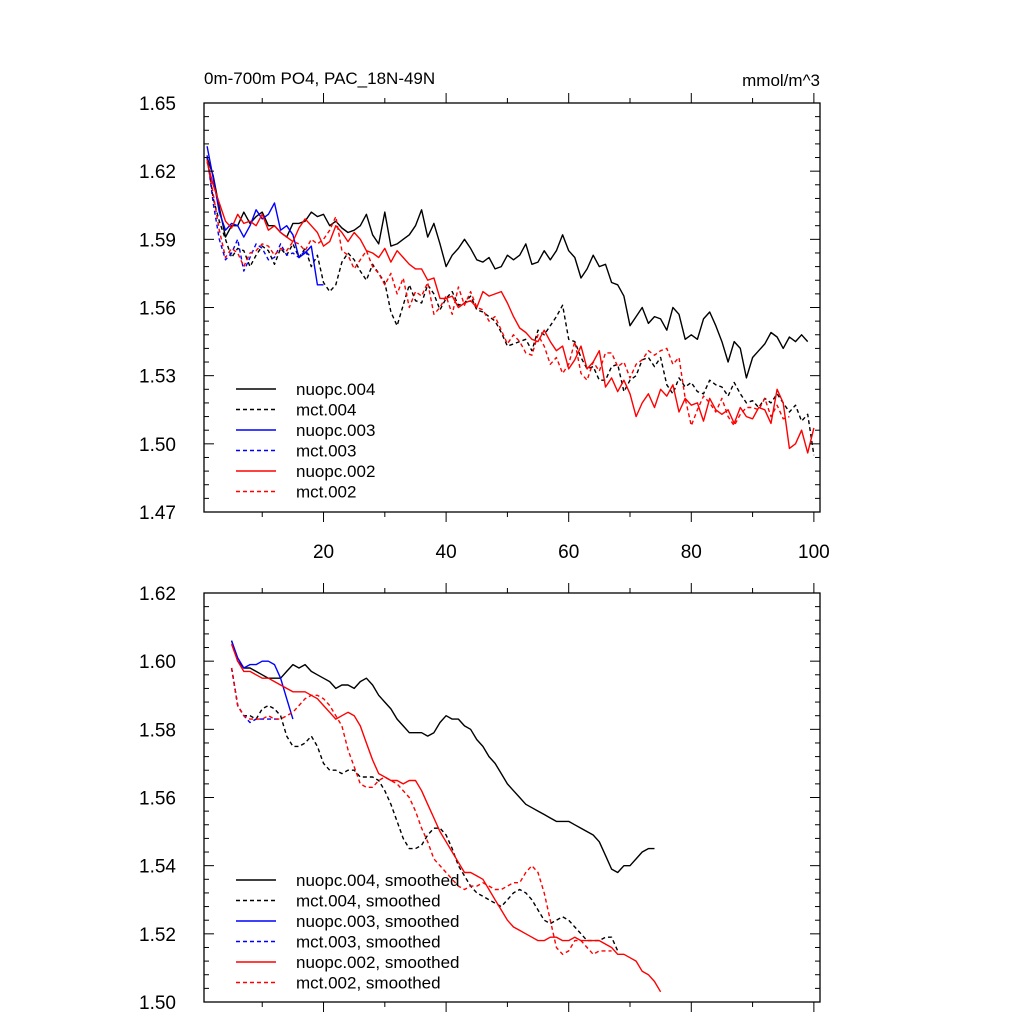 This screenshot has width=1024, height=1024. What do you see at coordinates (781, 80) in the screenshot?
I see `top-panel-units: mmol/m^3` at bounding box center [781, 80].